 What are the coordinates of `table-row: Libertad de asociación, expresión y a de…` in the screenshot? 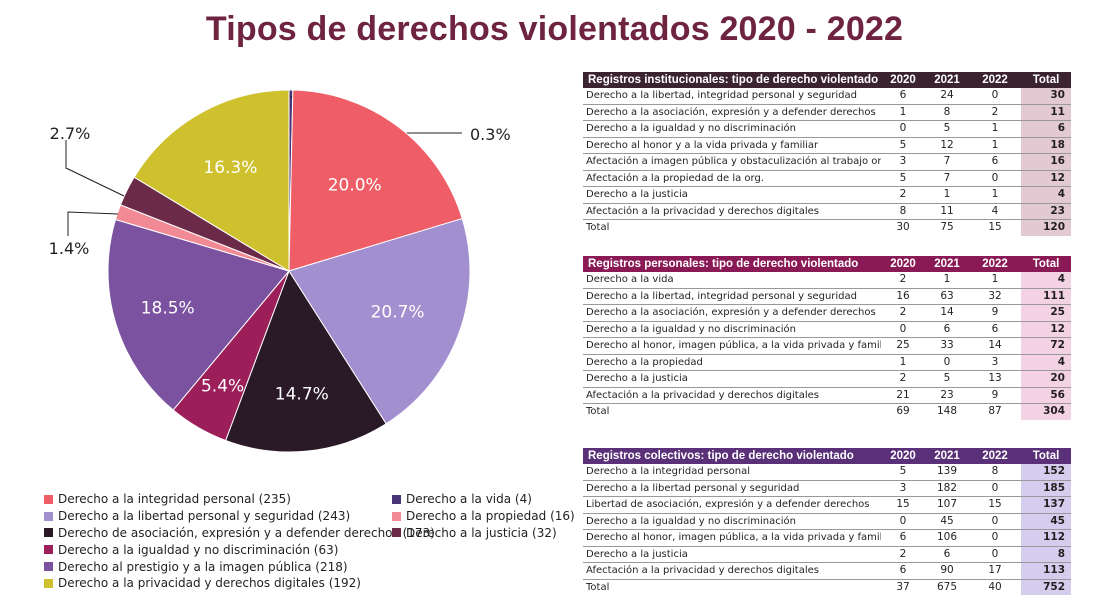 It's located at (827, 505).